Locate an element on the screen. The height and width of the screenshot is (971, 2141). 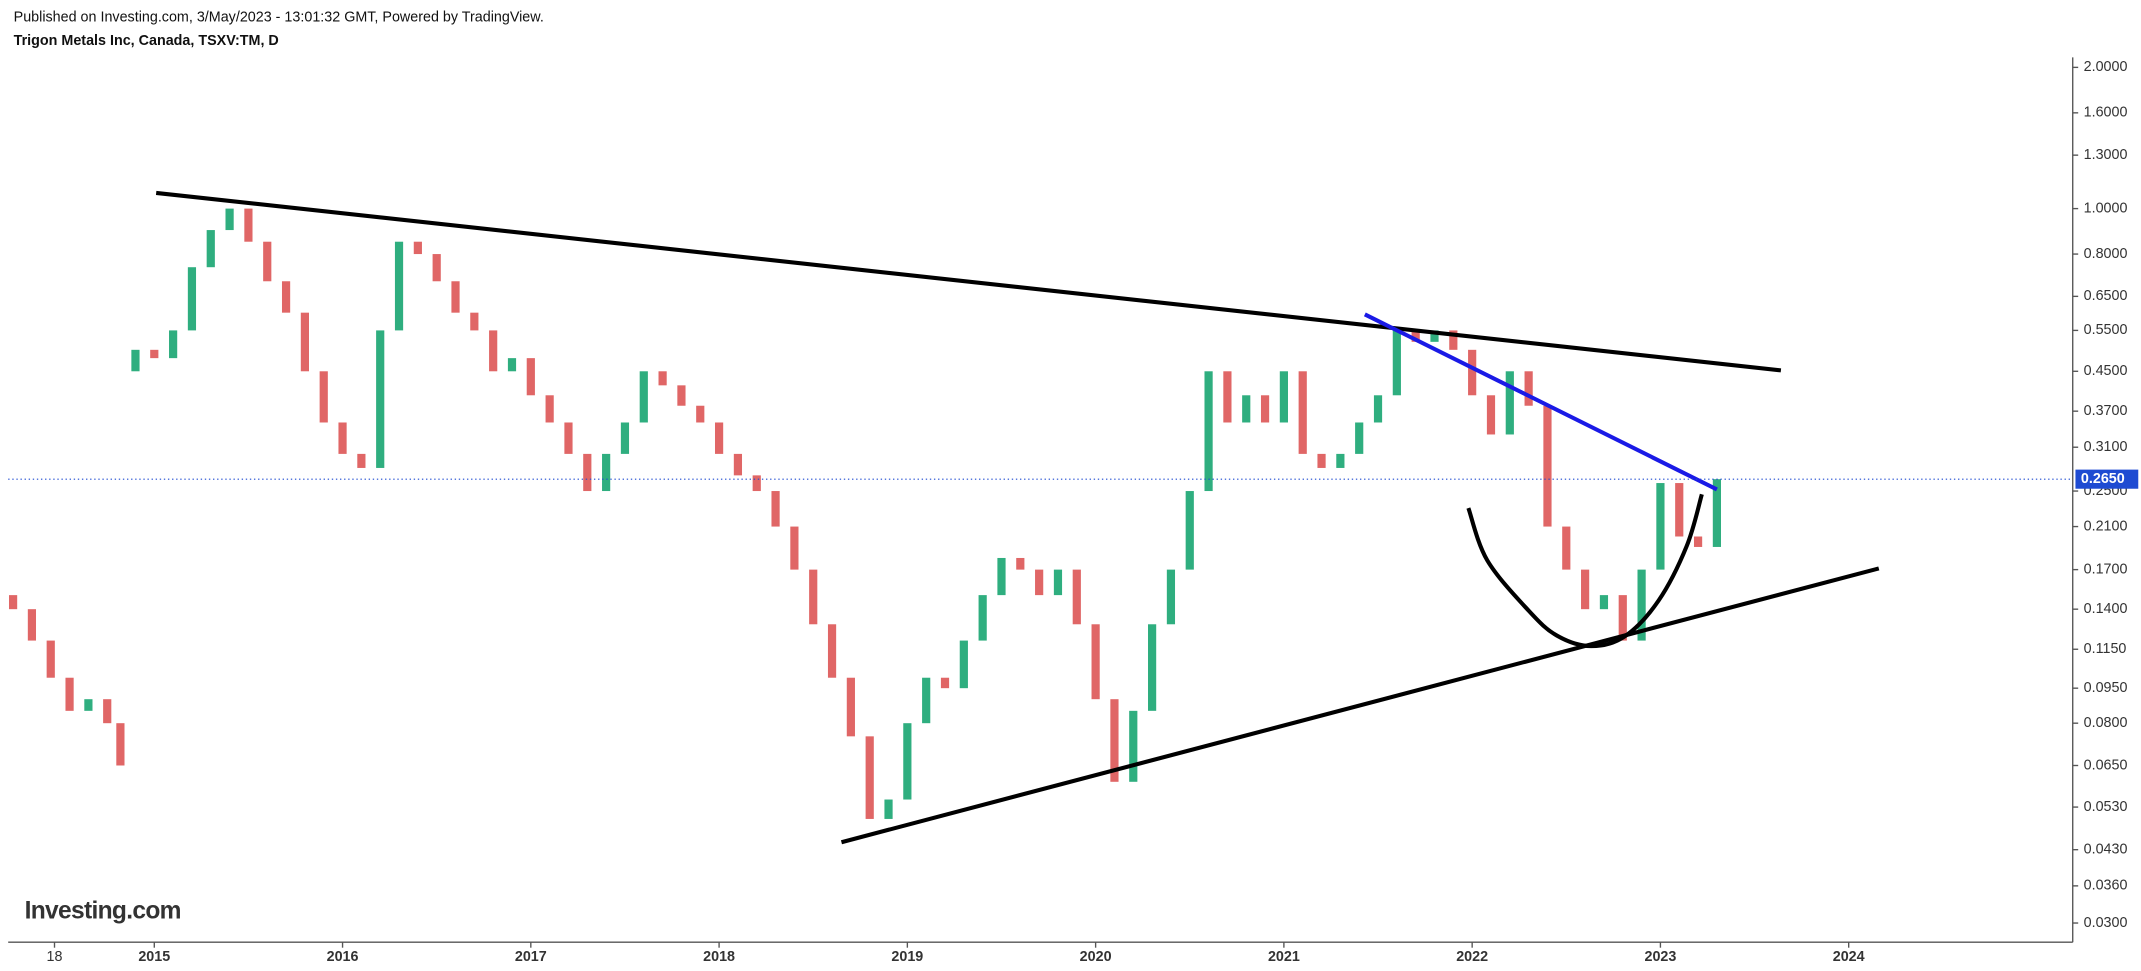
chart-title: Trigon Metals Inc, Canada, TSXV:TM, D is located at coordinates (146, 41).